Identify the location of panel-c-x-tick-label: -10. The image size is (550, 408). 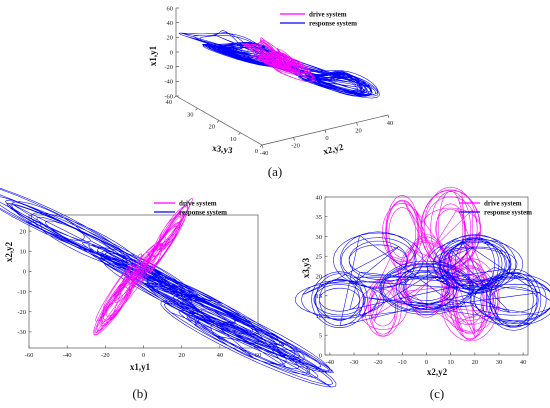
(402, 362).